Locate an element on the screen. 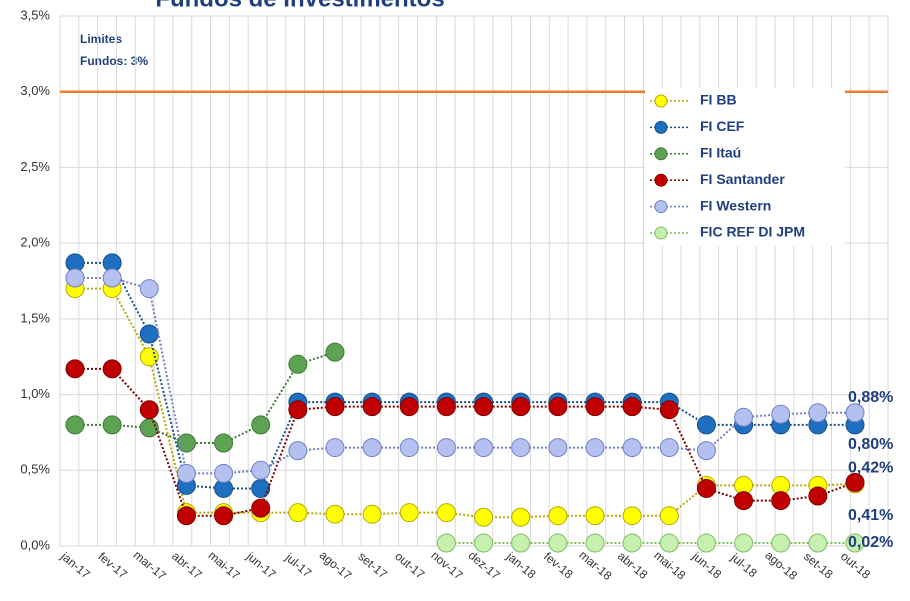 The image size is (910, 601). y-tick-label: 2,0% is located at coordinates (35, 242).